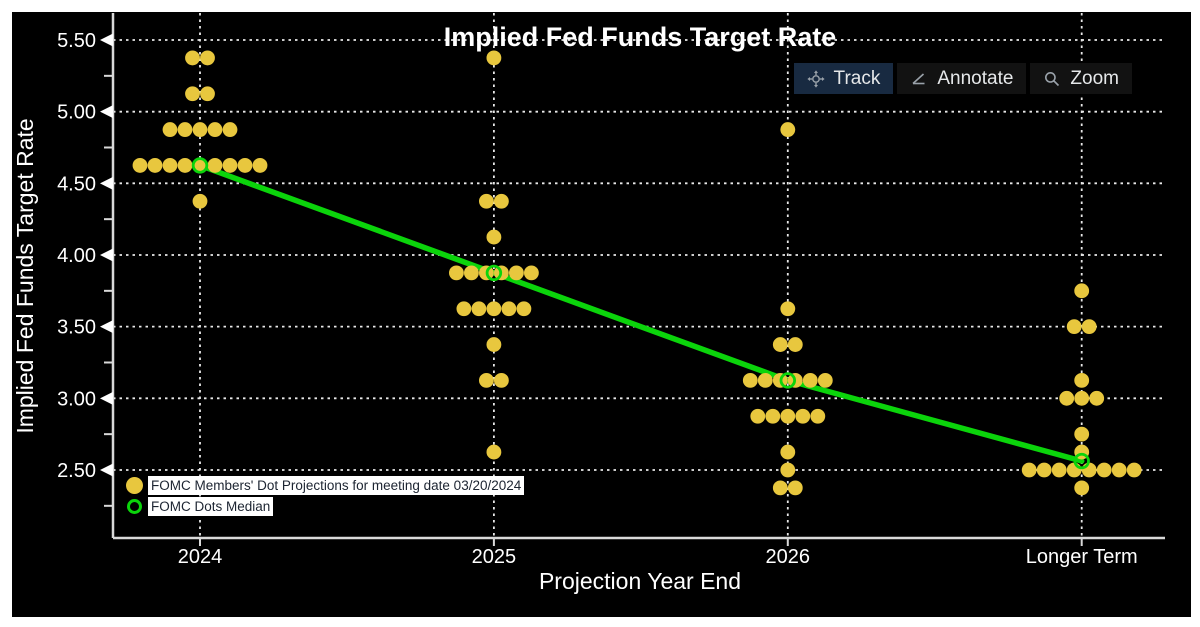  Describe the element at coordinates (494, 557) in the screenshot. I see `x-tick-label: 2025` at that location.